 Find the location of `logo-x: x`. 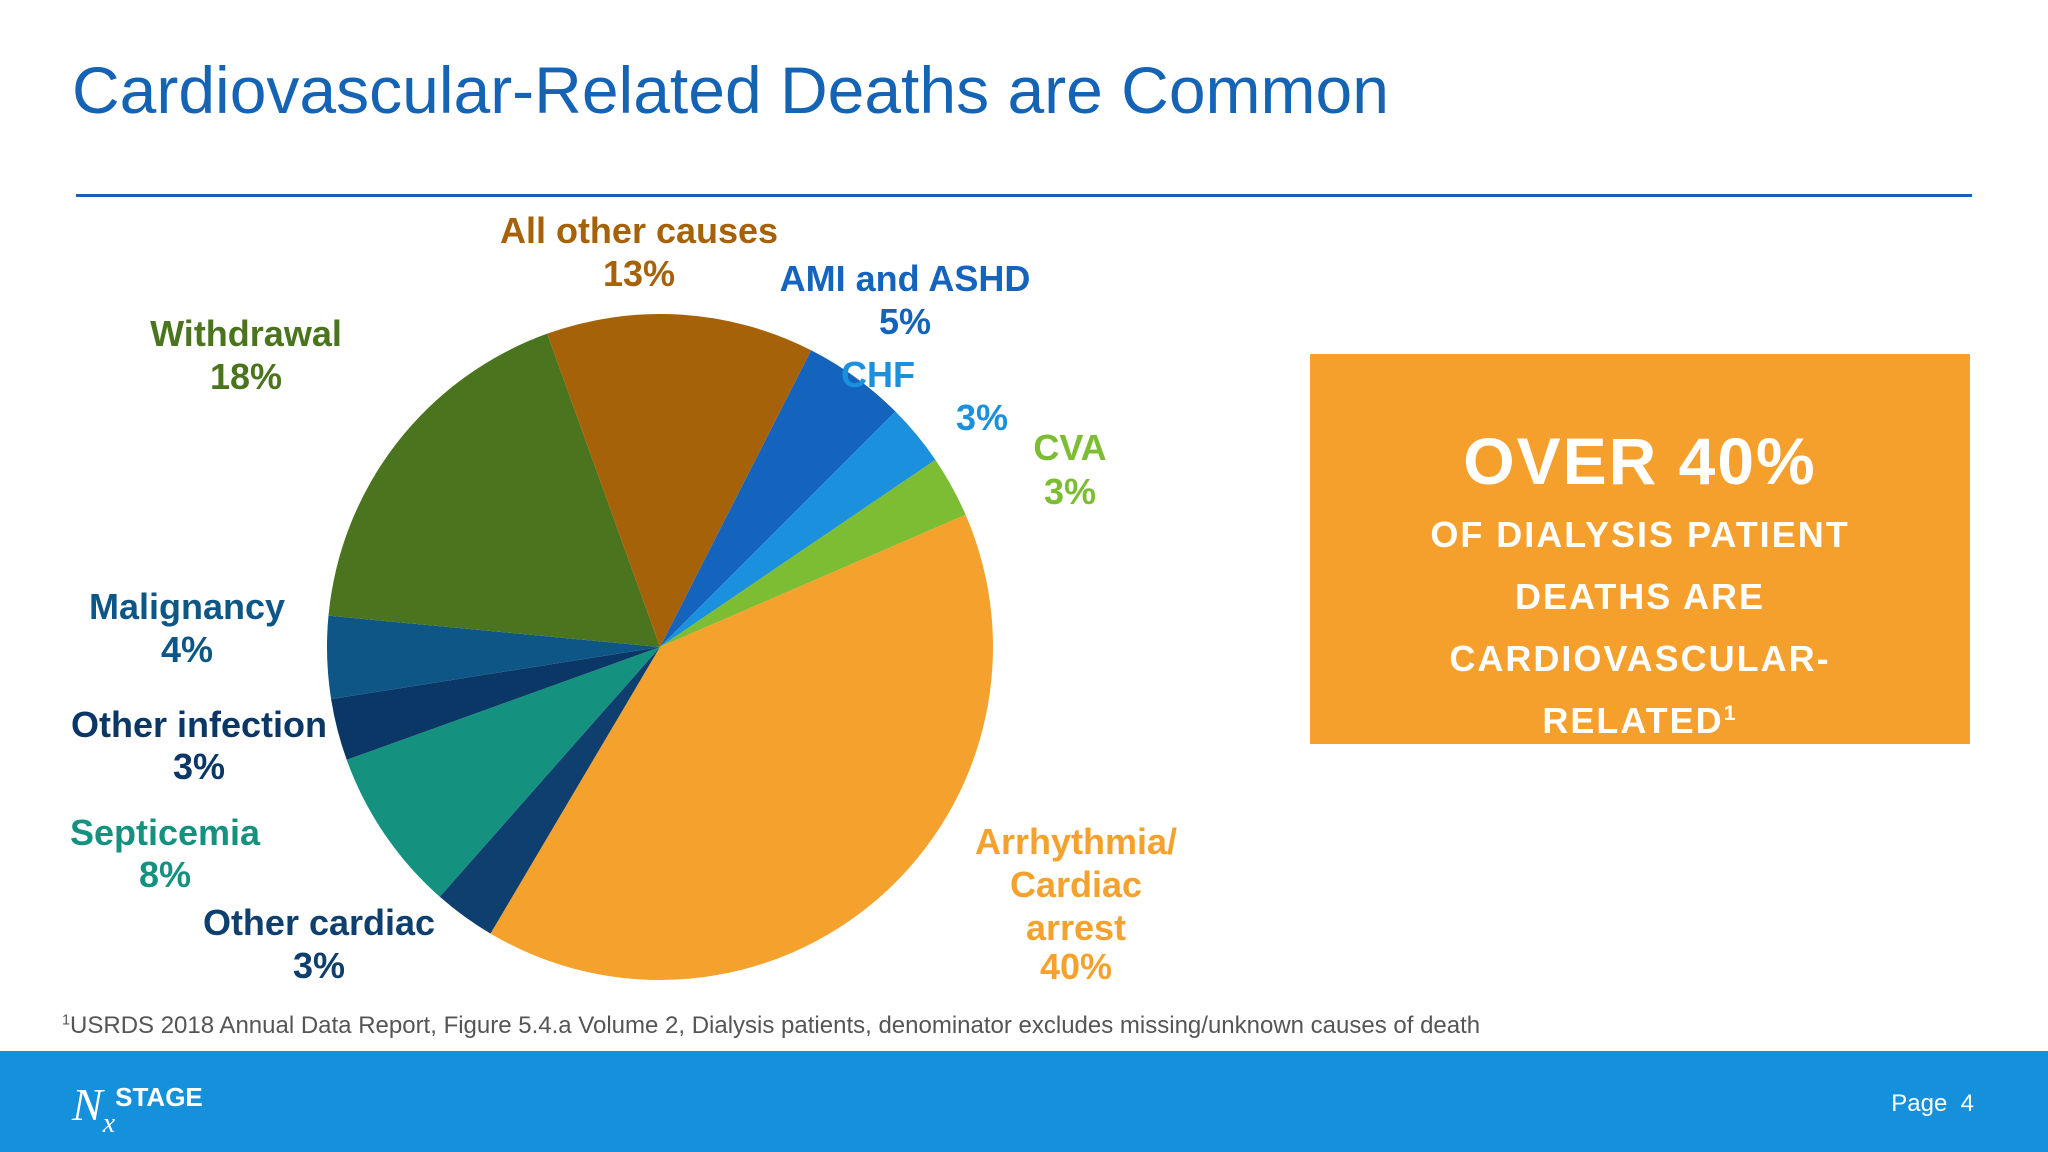

logo-x: x is located at coordinates (109, 1123).